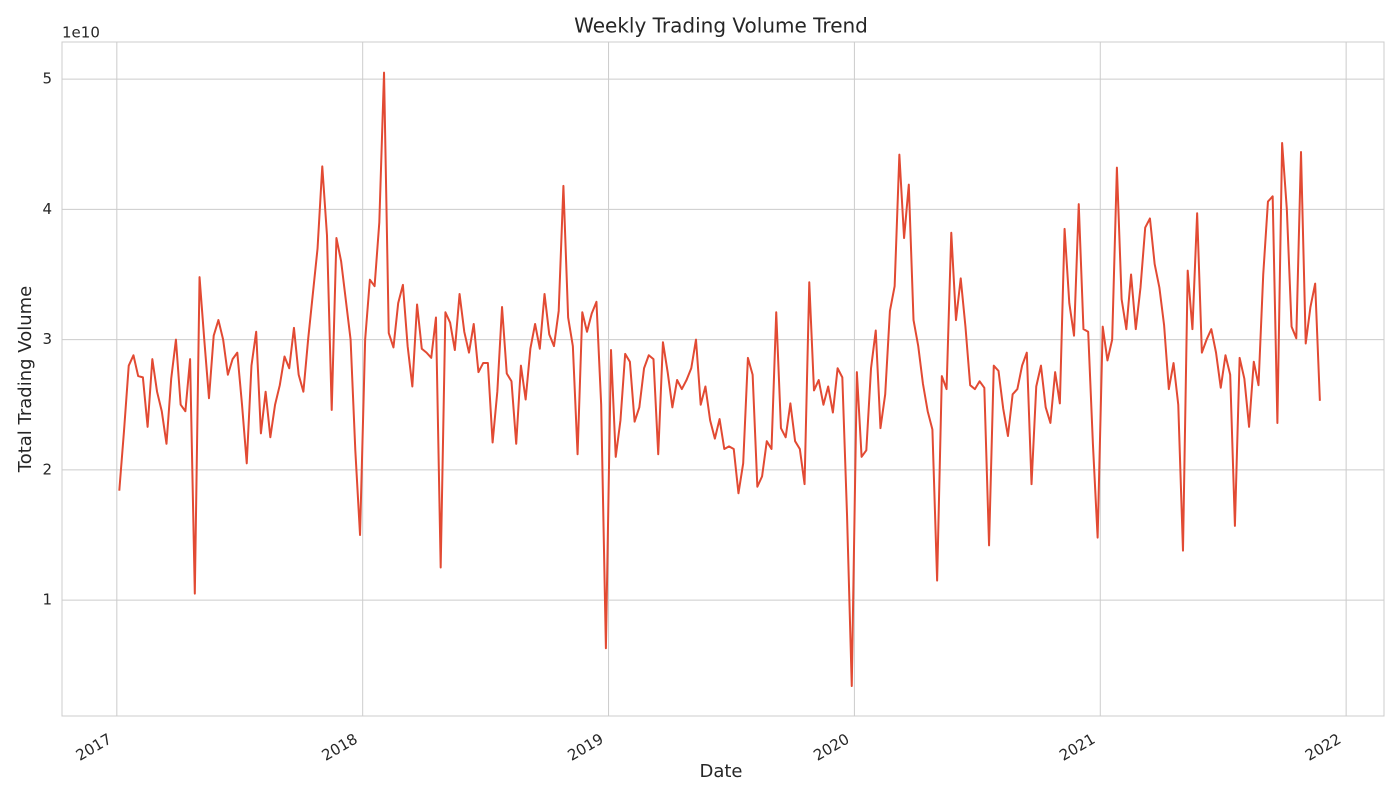 The image size is (1400, 800). Describe the element at coordinates (585, 747) in the screenshot. I see `x-tick-label: 2019` at that location.